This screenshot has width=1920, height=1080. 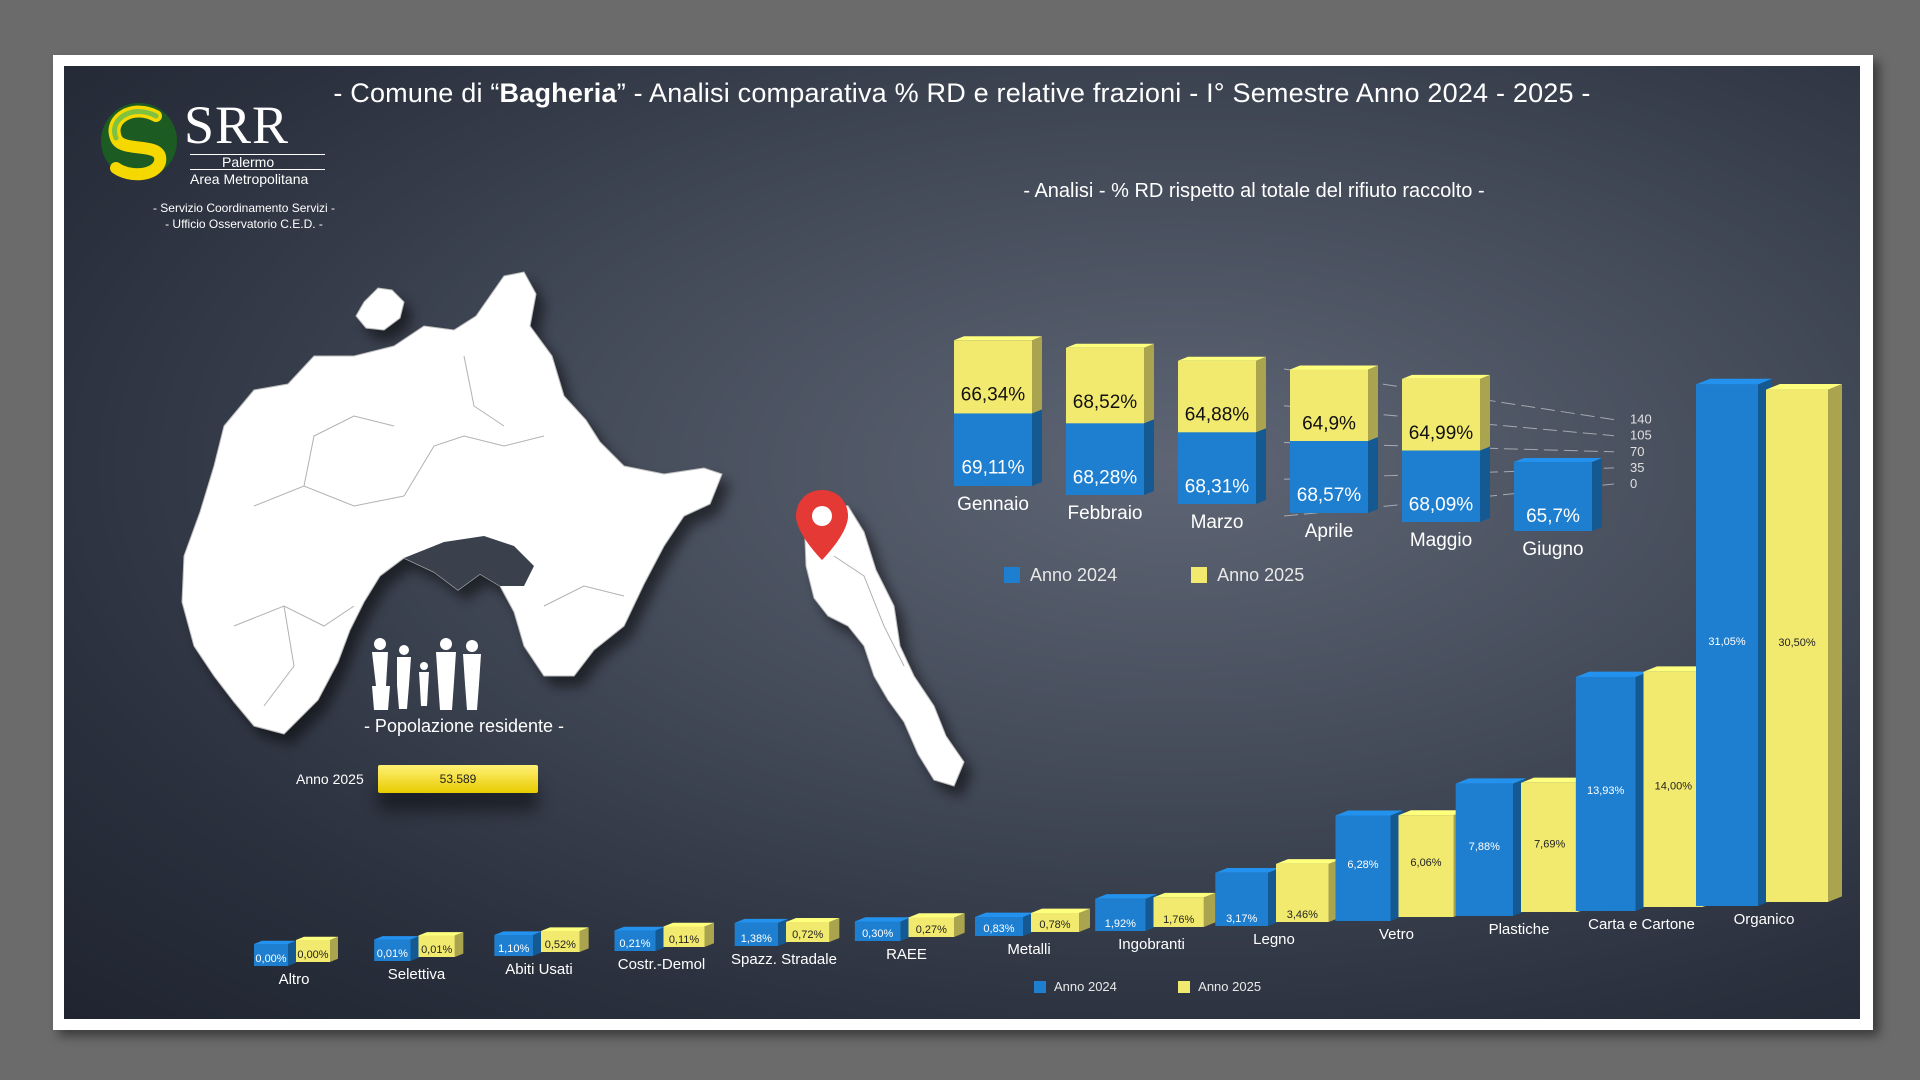 I want to click on bar-label-2025: 68,52%, so click(x=1105, y=402).